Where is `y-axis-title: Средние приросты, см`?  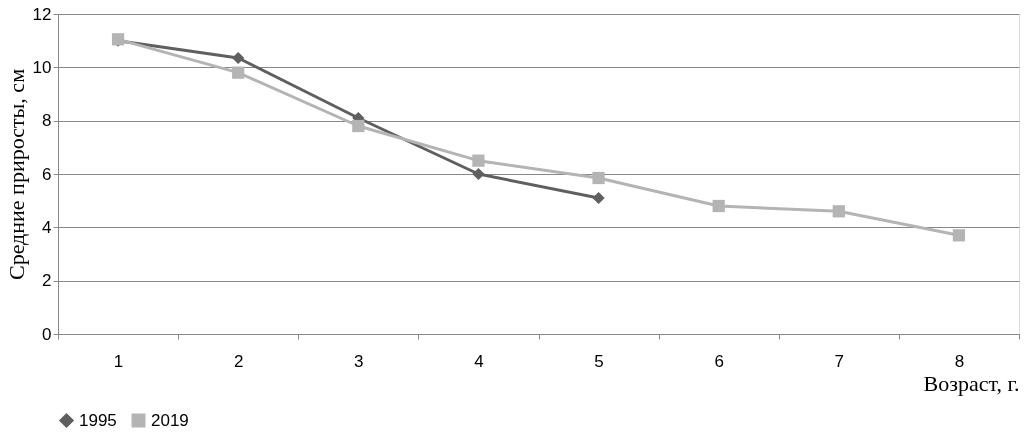 y-axis-title: Средние приросты, см is located at coordinates (16, 174).